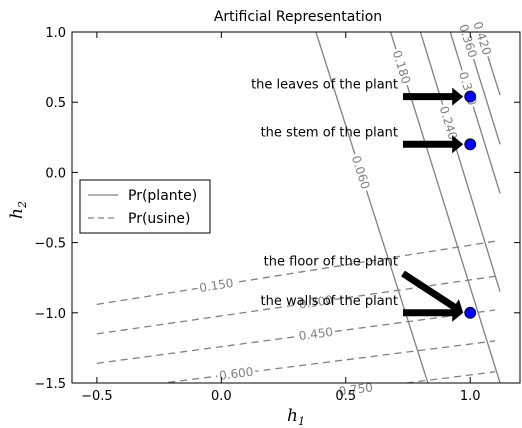  What do you see at coordinates (448, 122) in the screenshot?
I see `contour-label-pr-plante-2: 0.240` at bounding box center [448, 122].